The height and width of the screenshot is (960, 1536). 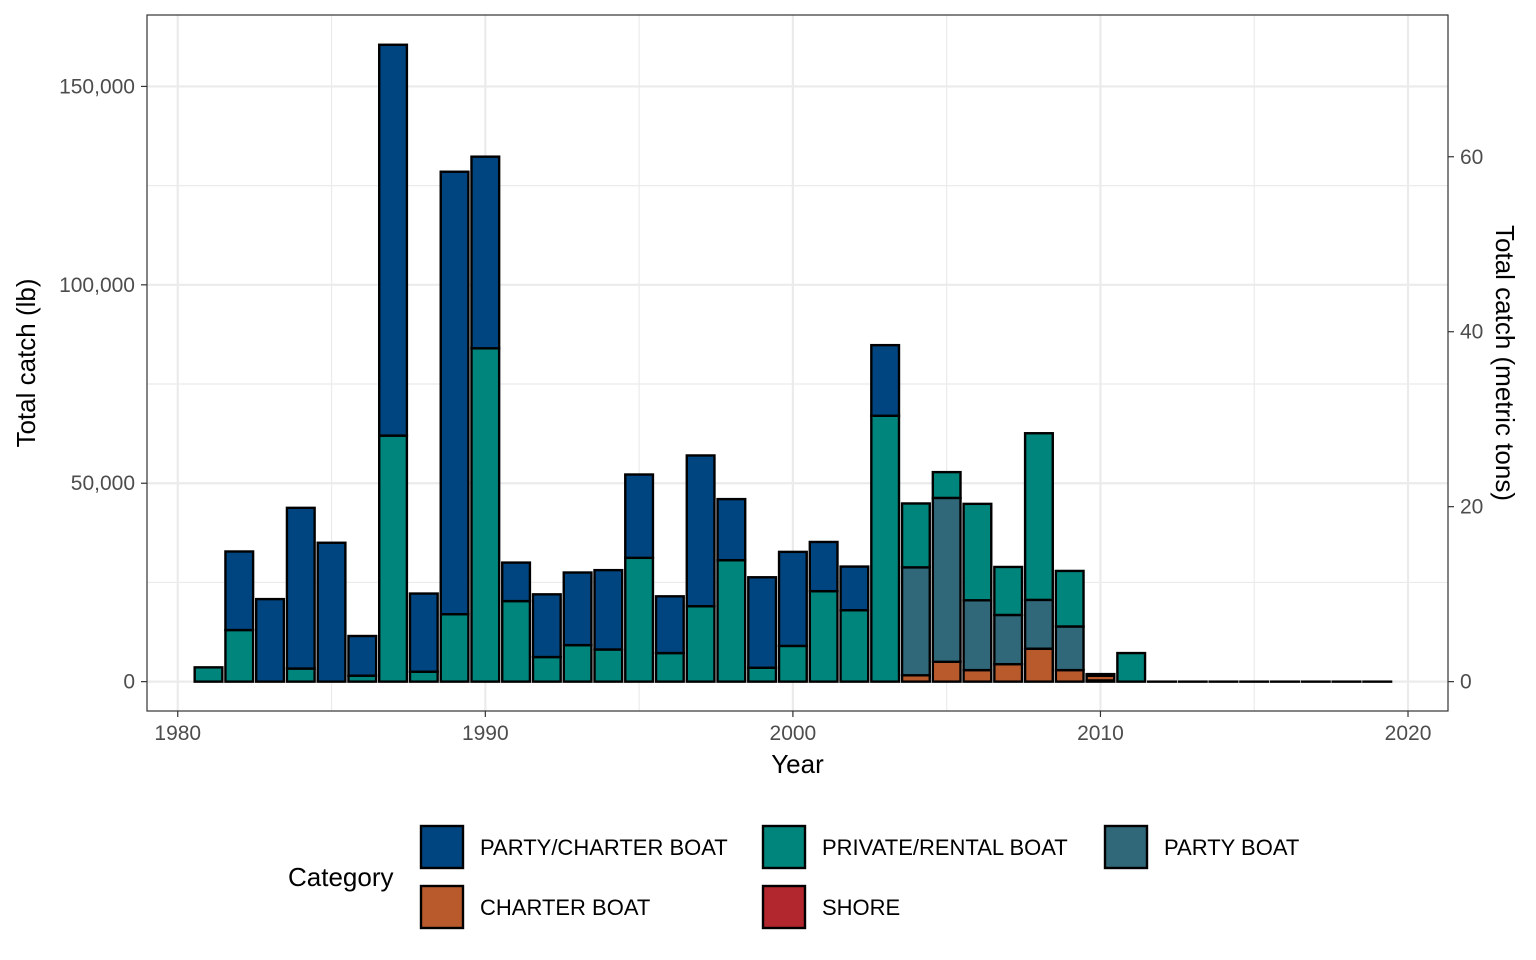 I want to click on bar-1993-private-rental-boat, so click(x=577, y=663).